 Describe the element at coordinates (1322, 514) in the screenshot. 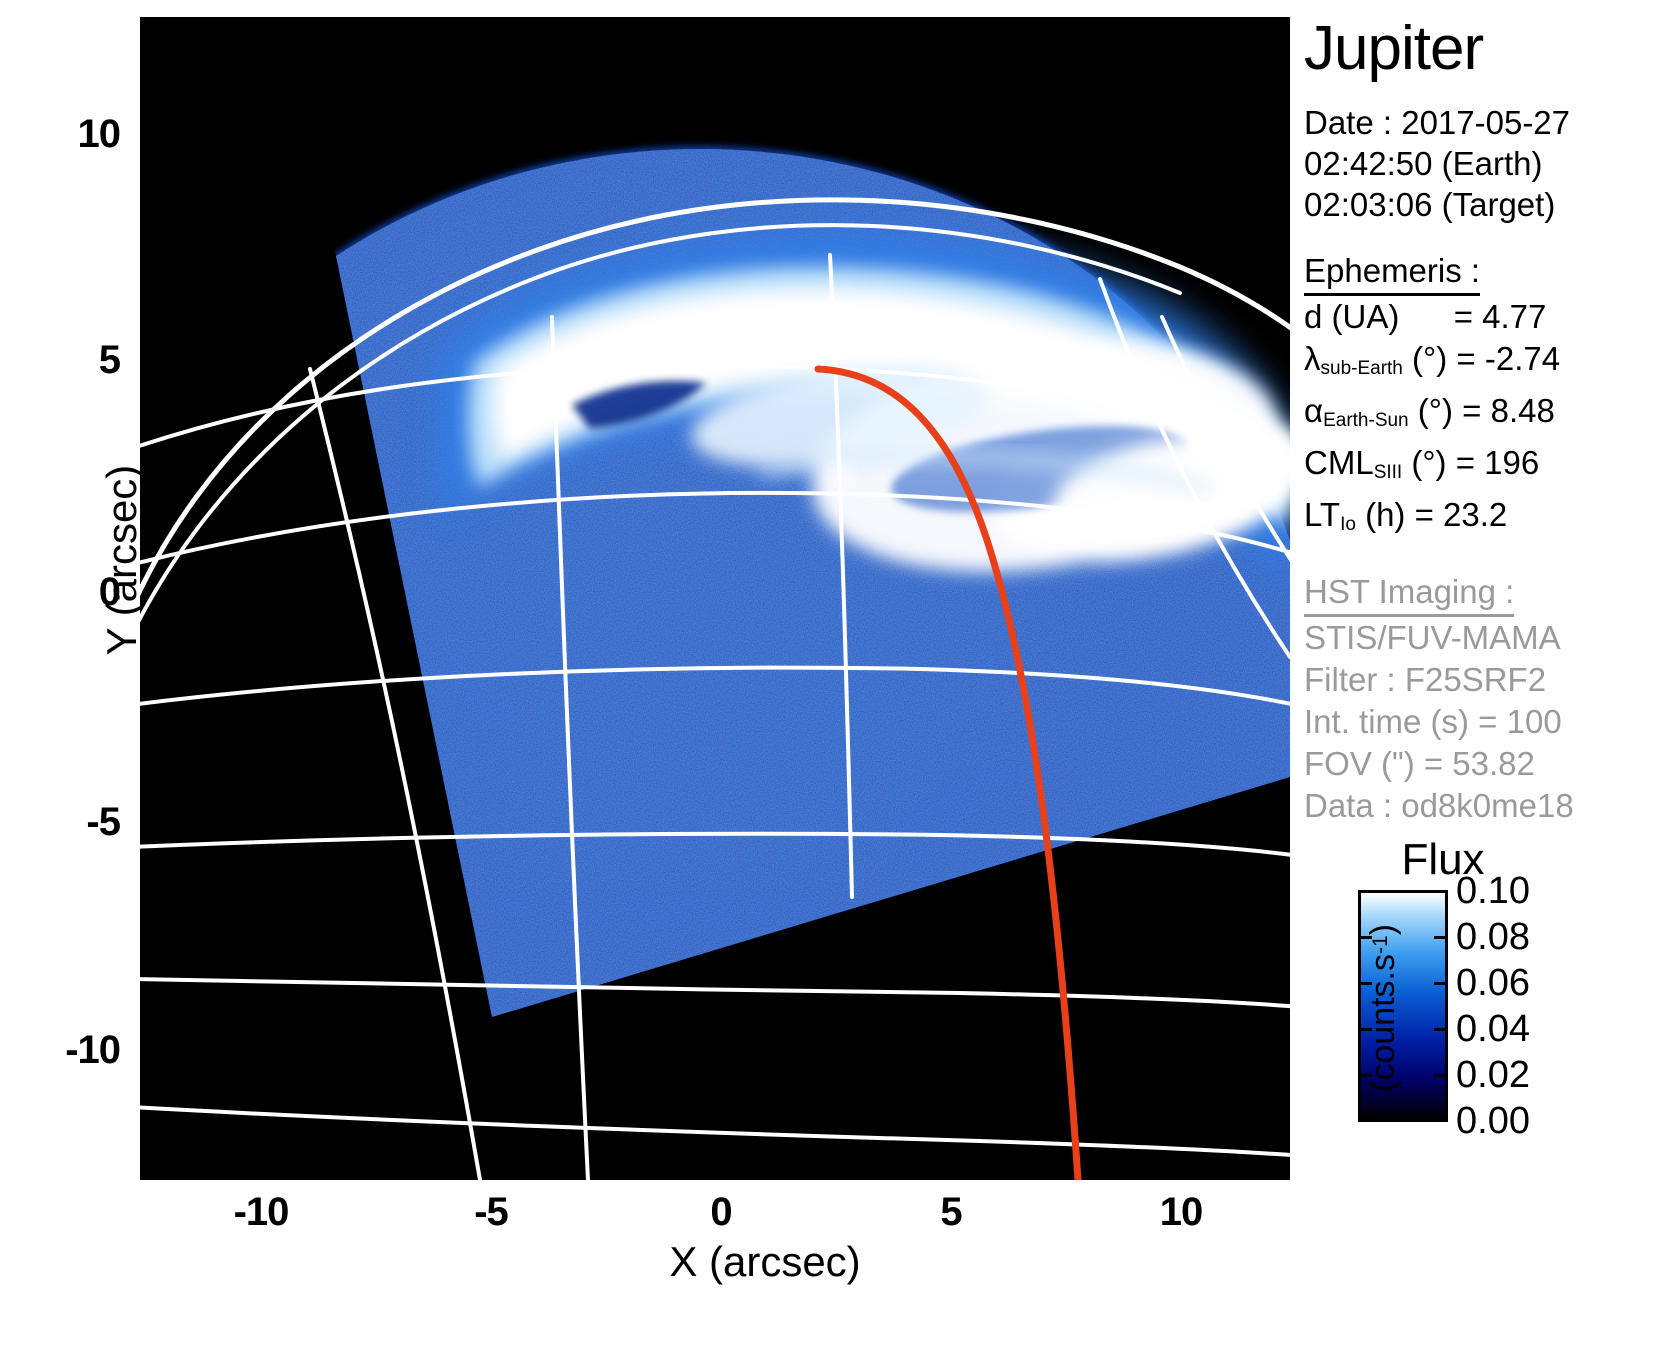

I see `lt-label: LT` at that location.